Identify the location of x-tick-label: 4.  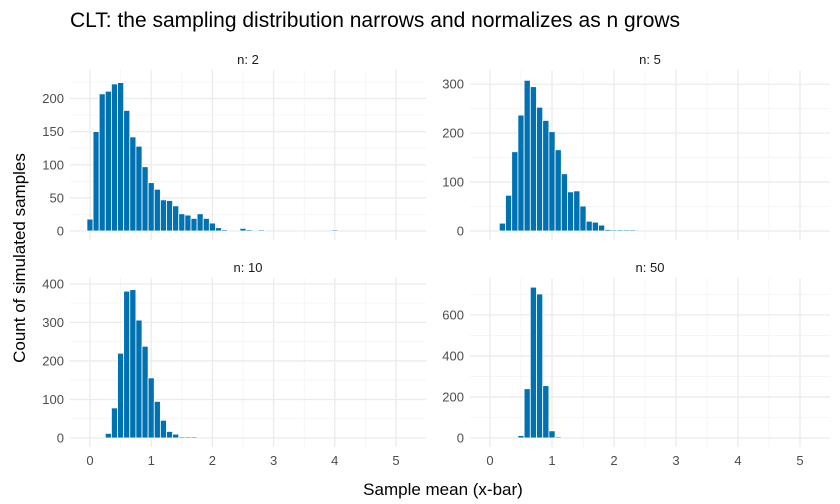
(334, 460).